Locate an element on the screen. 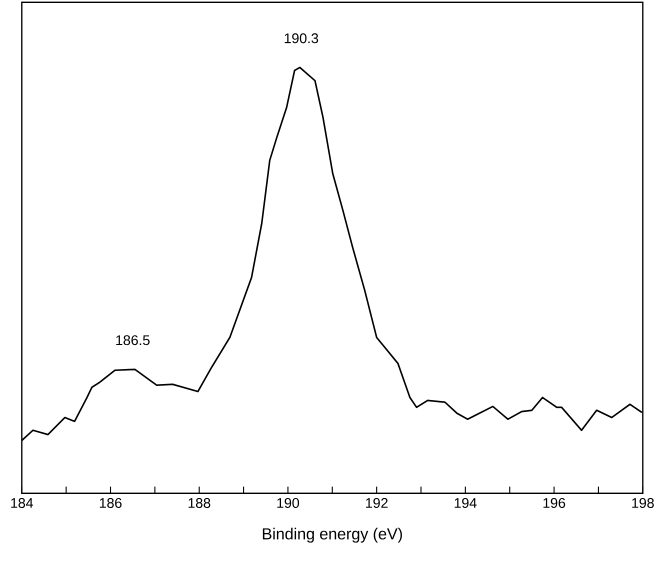 This screenshot has height=570, width=658. annotation: 186.5 is located at coordinates (133, 340).